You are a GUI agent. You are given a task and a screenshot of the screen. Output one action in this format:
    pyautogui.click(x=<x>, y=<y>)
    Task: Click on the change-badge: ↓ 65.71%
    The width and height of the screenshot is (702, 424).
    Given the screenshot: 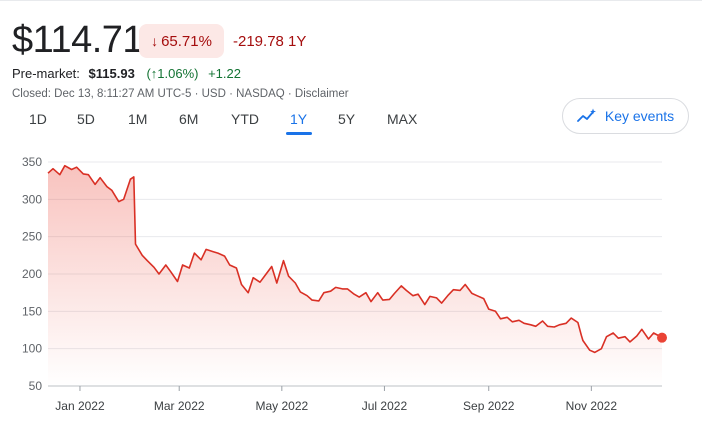 What is the action you would take?
    pyautogui.click(x=181, y=41)
    